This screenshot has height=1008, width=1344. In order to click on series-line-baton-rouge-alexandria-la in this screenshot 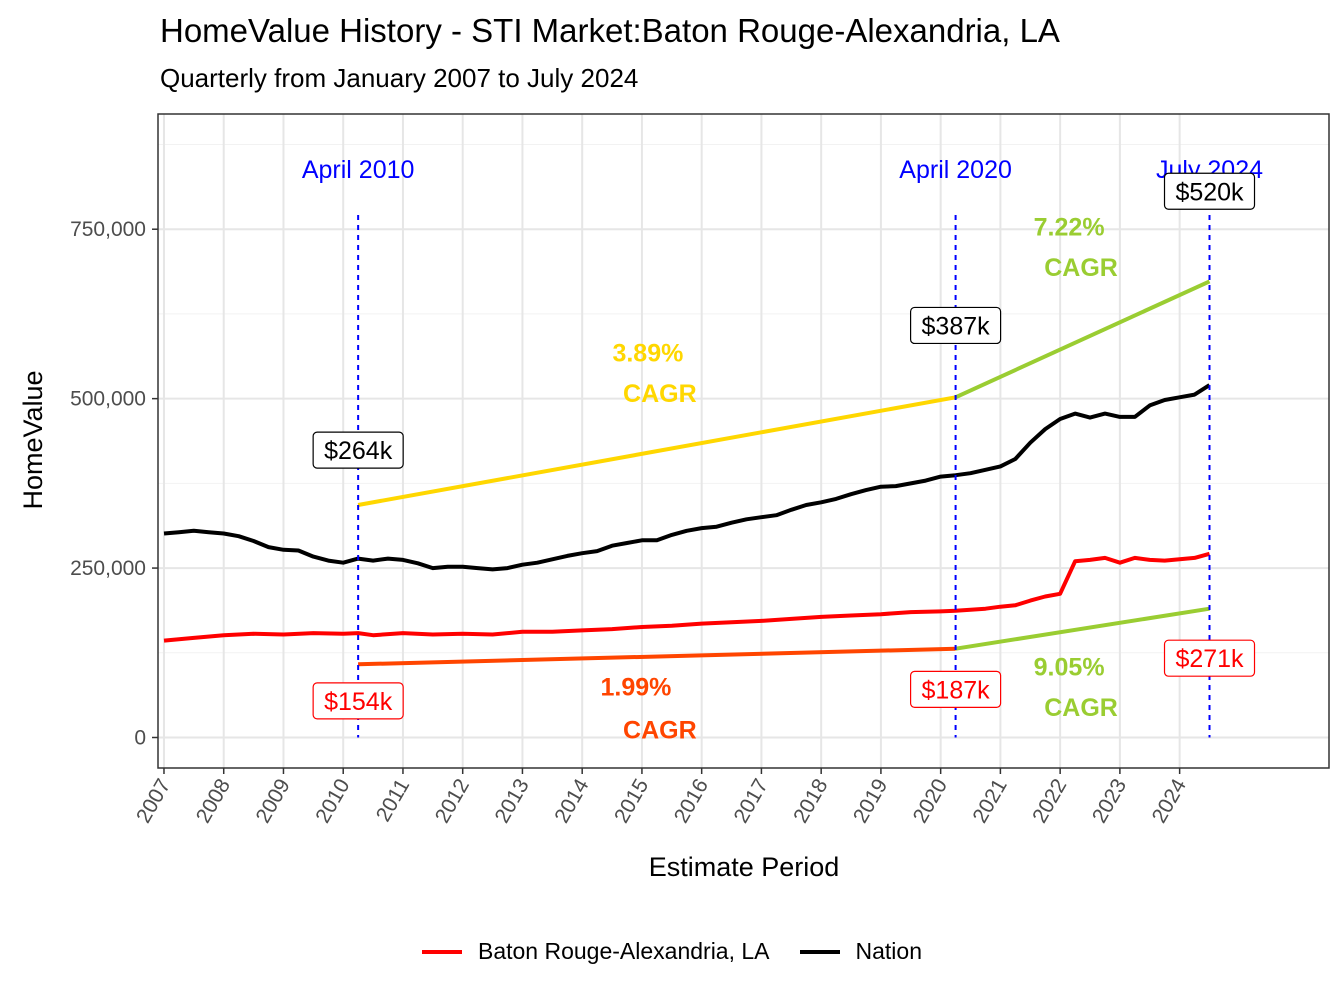, I will do `click(687, 597)`.